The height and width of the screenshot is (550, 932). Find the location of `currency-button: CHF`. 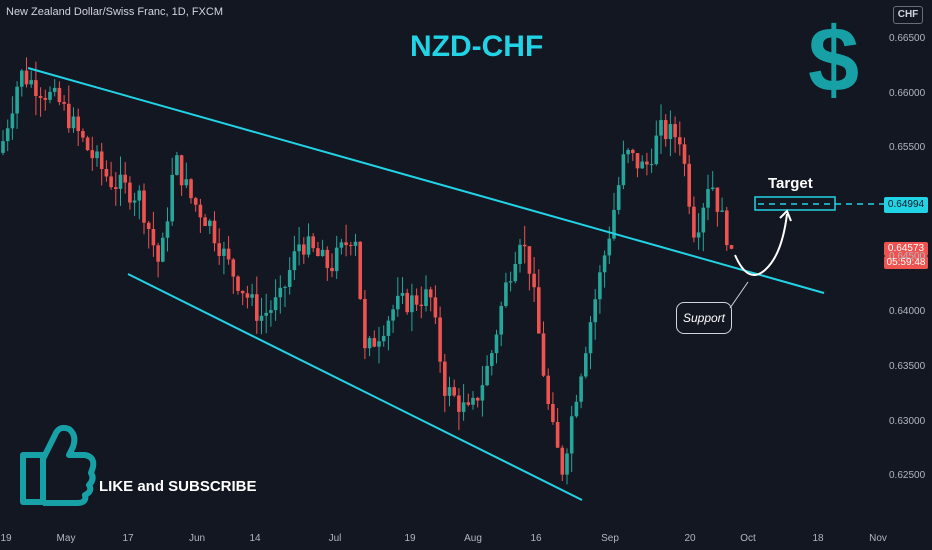

currency-button: CHF is located at coordinates (908, 15).